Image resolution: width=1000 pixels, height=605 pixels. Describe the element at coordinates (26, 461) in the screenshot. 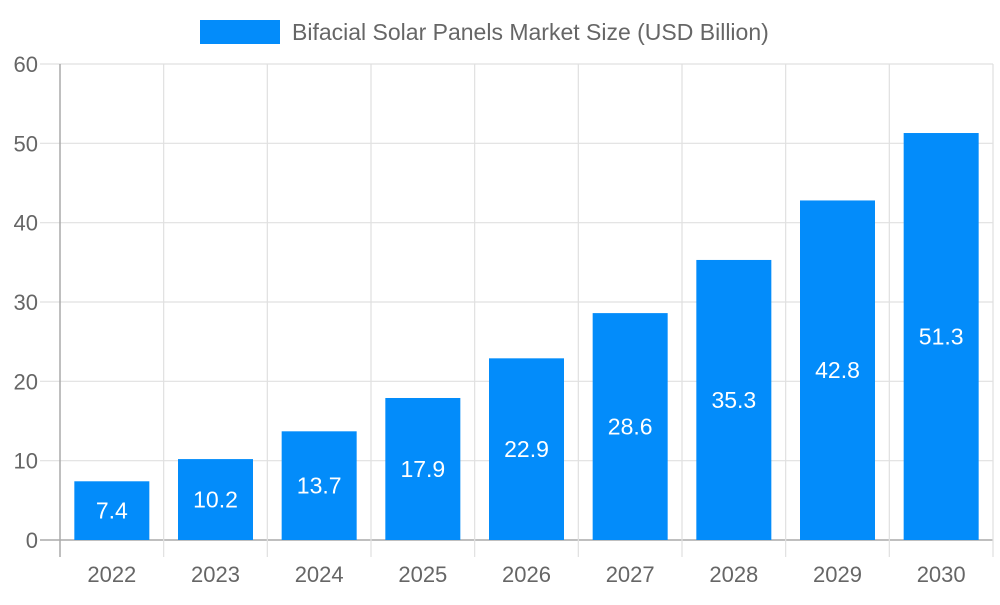

I see `y-tick-label: 10` at that location.